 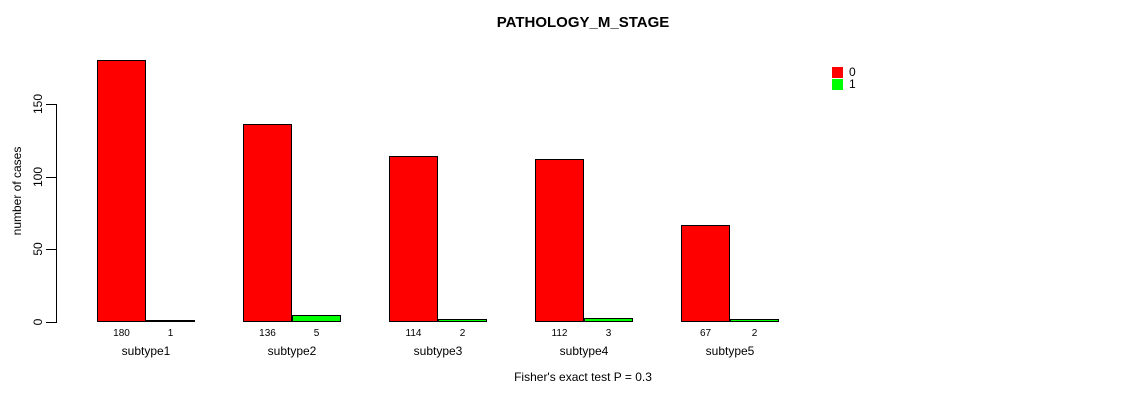 I want to click on bar-value-label: 180, so click(x=121, y=333).